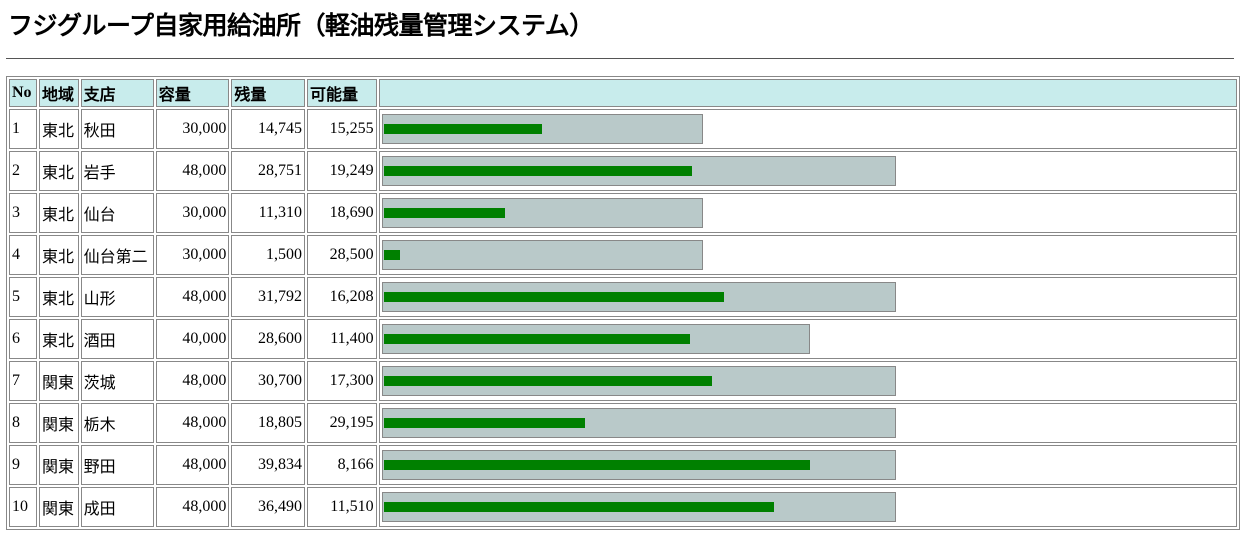  What do you see at coordinates (268, 465) in the screenshot?
I see `number-cell: 39,834` at bounding box center [268, 465].